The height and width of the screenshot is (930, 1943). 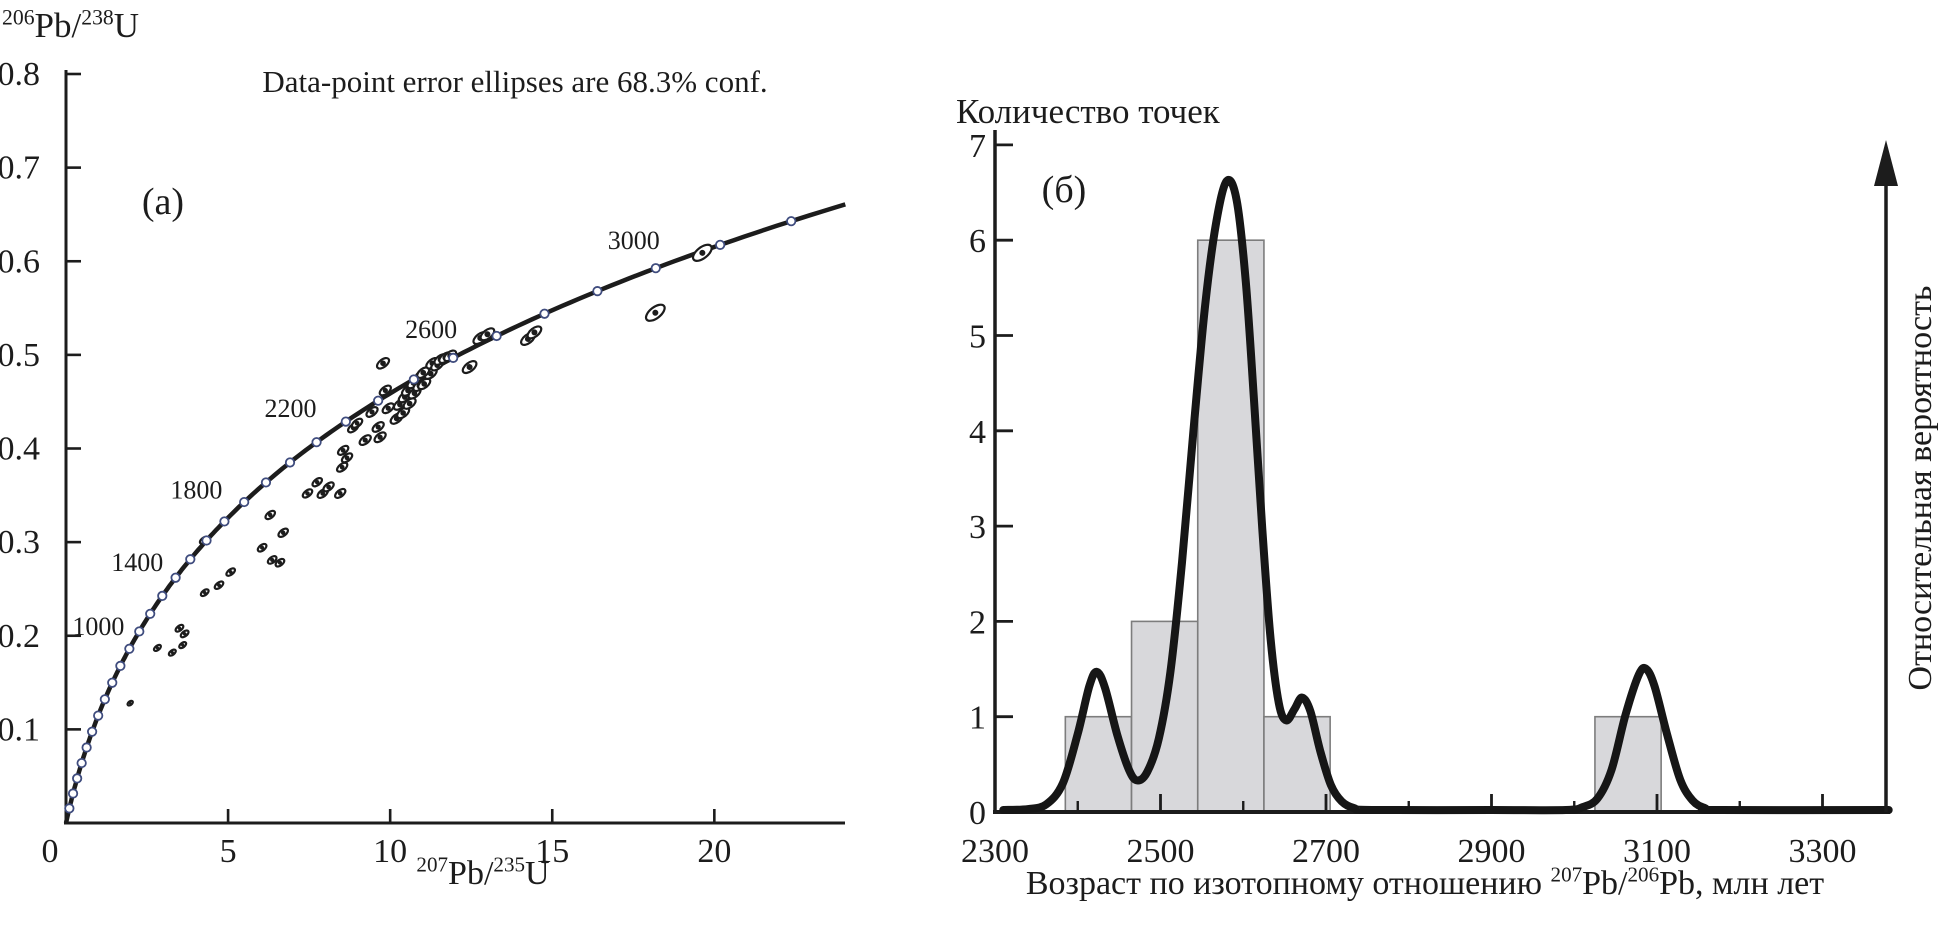 What do you see at coordinates (20, 729) in the screenshot?
I see `y-tick-label-a: 0.1` at bounding box center [20, 729].